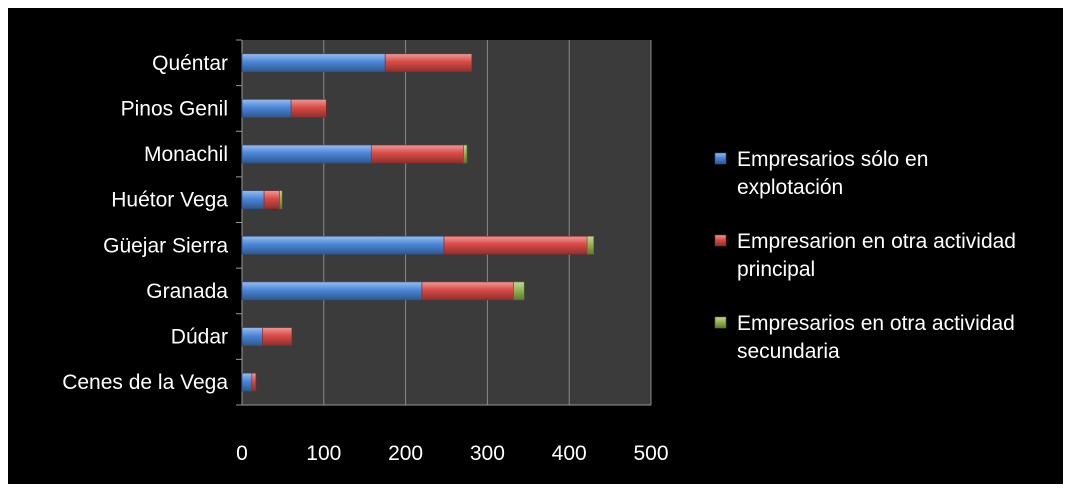 The width and height of the screenshot is (1071, 492). What do you see at coordinates (569, 453) in the screenshot?
I see `x-tick-label: 400` at bounding box center [569, 453].